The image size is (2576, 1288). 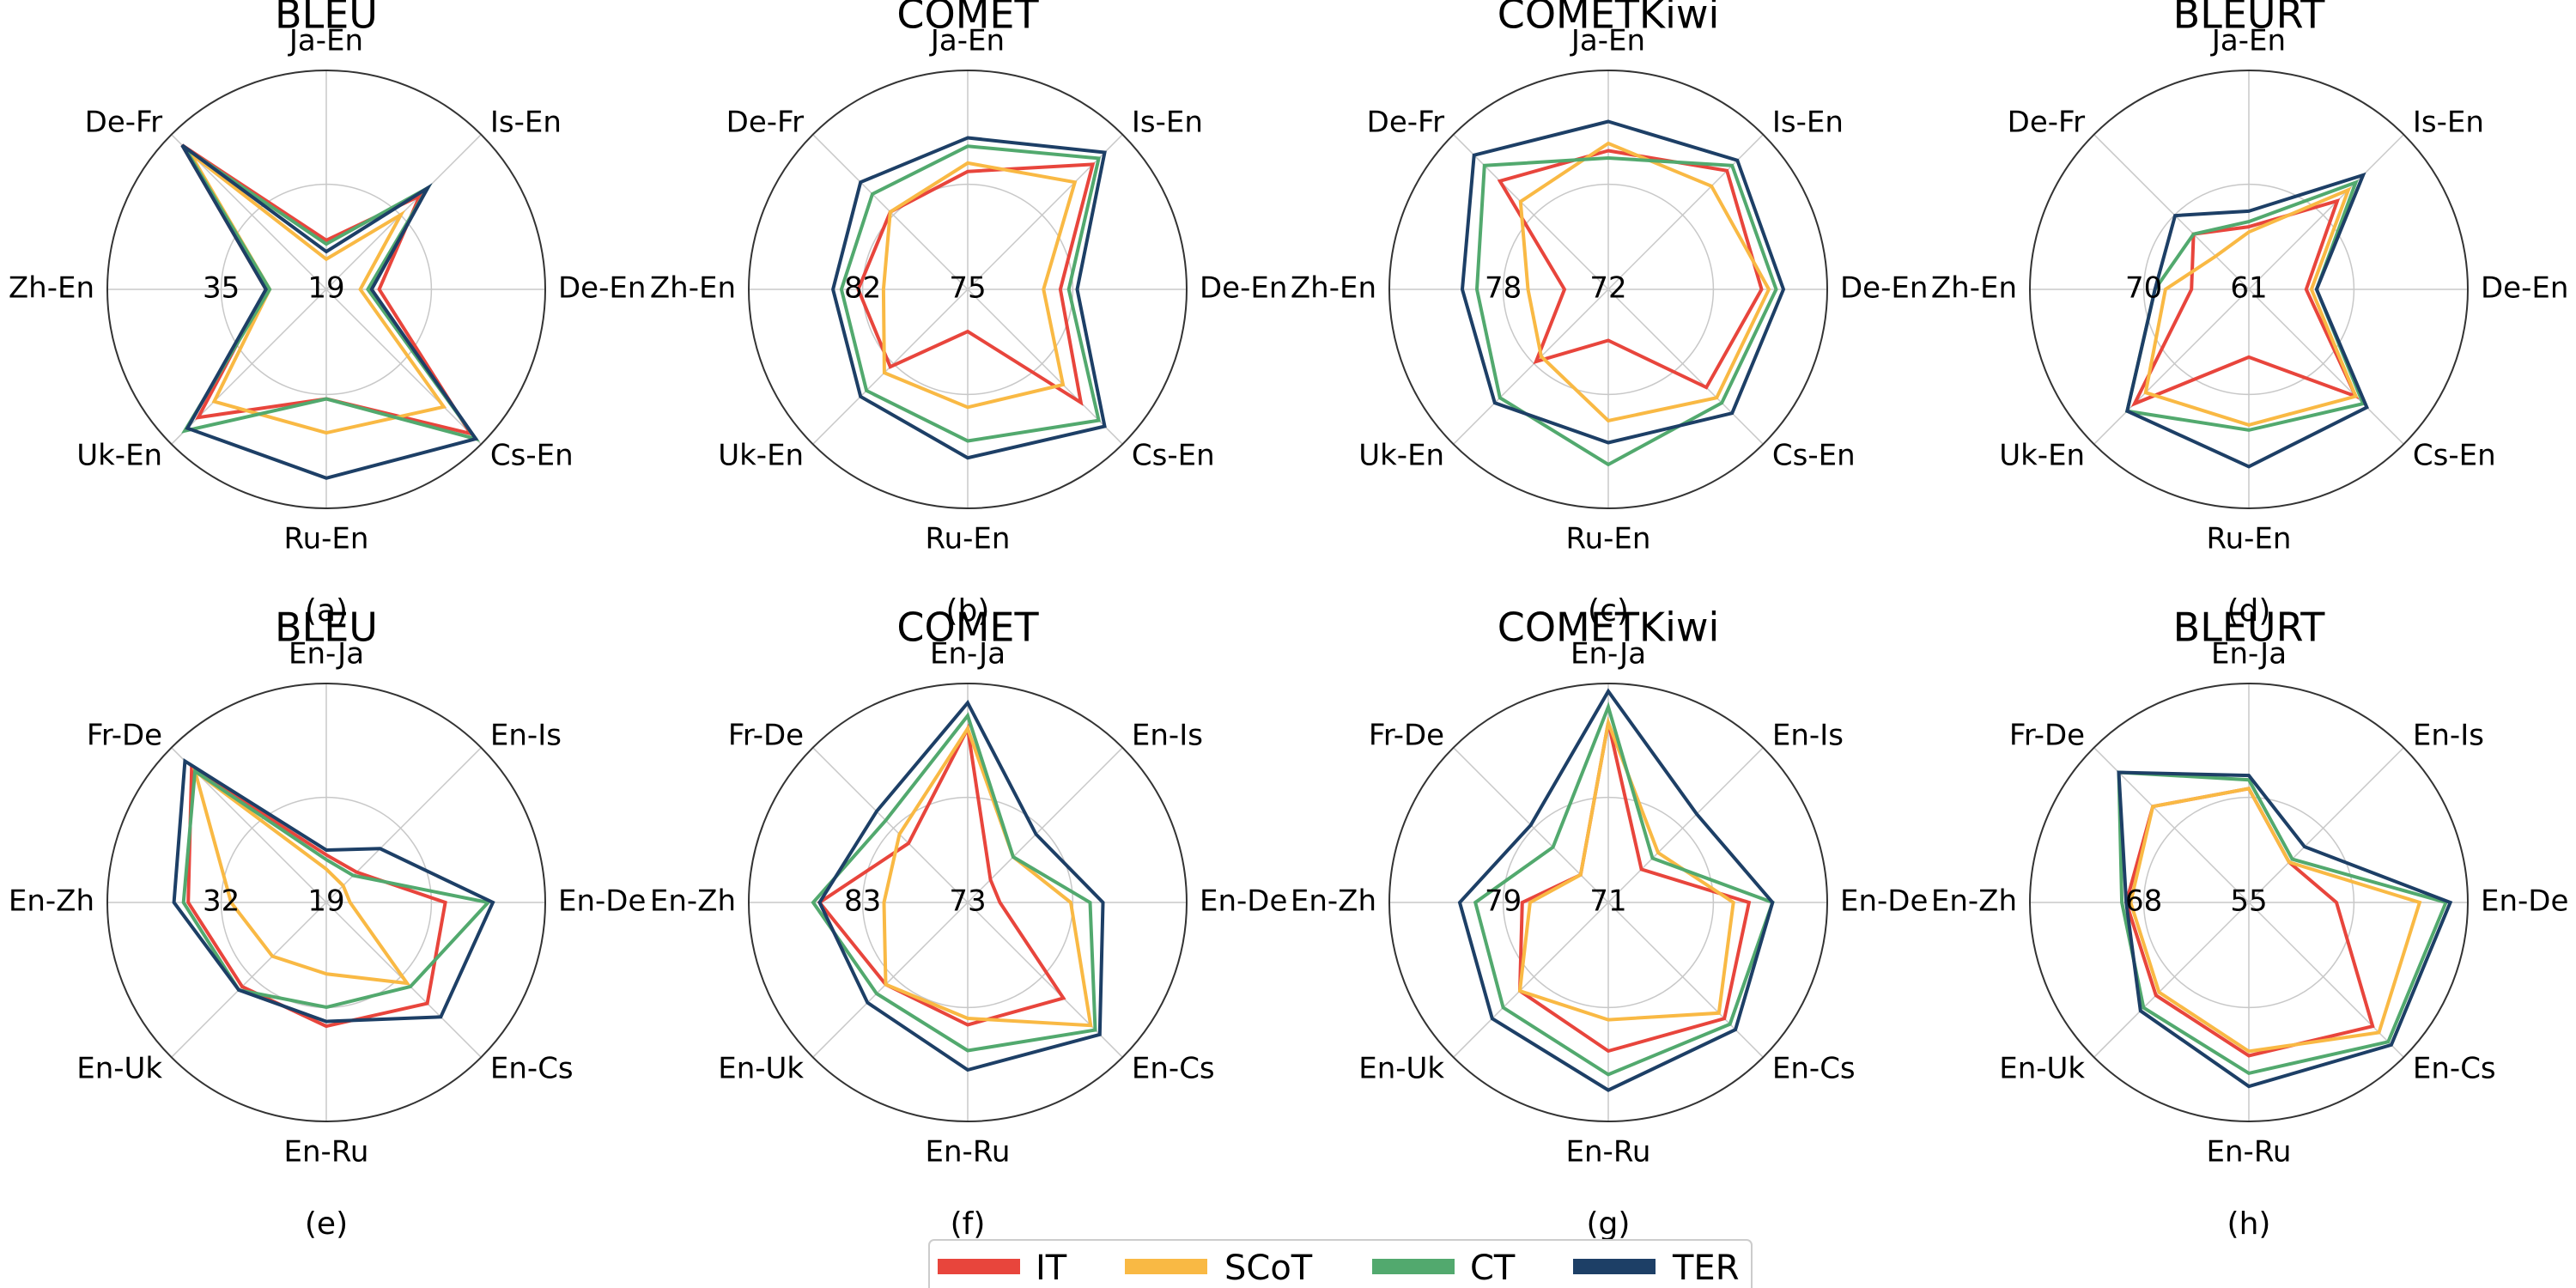 I want to click on series-scot-f, so click(x=987, y=876).